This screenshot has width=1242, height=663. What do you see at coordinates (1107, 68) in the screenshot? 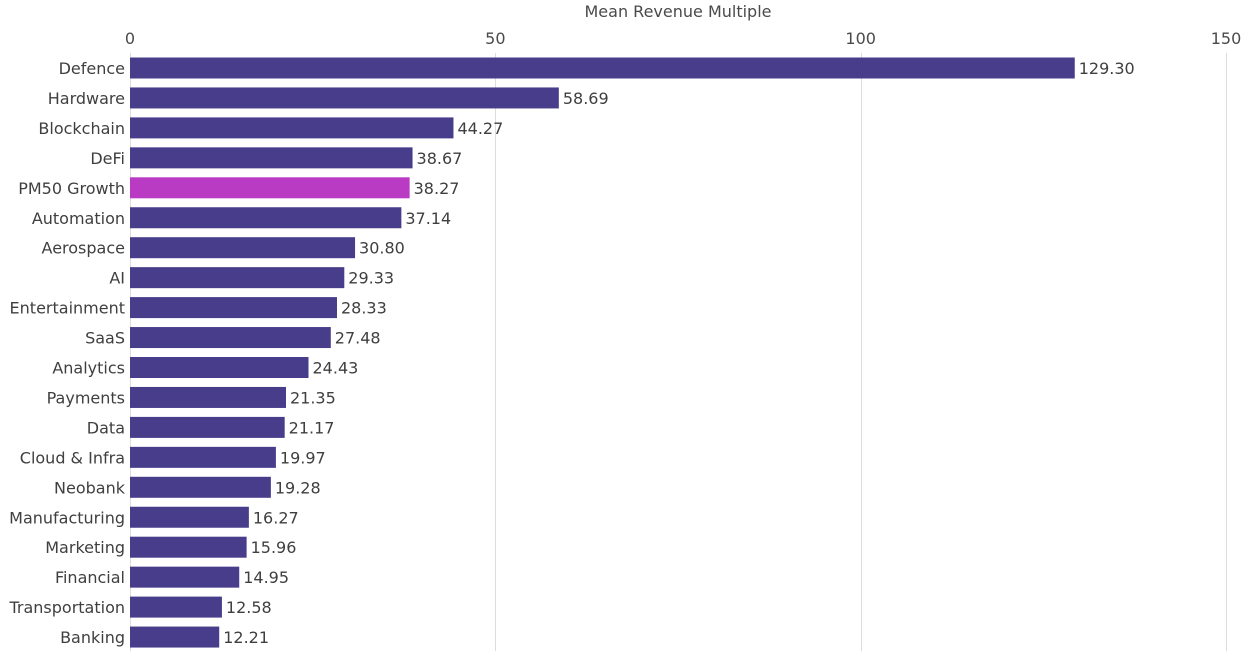
I see `data-label: 129.30` at bounding box center [1107, 68].